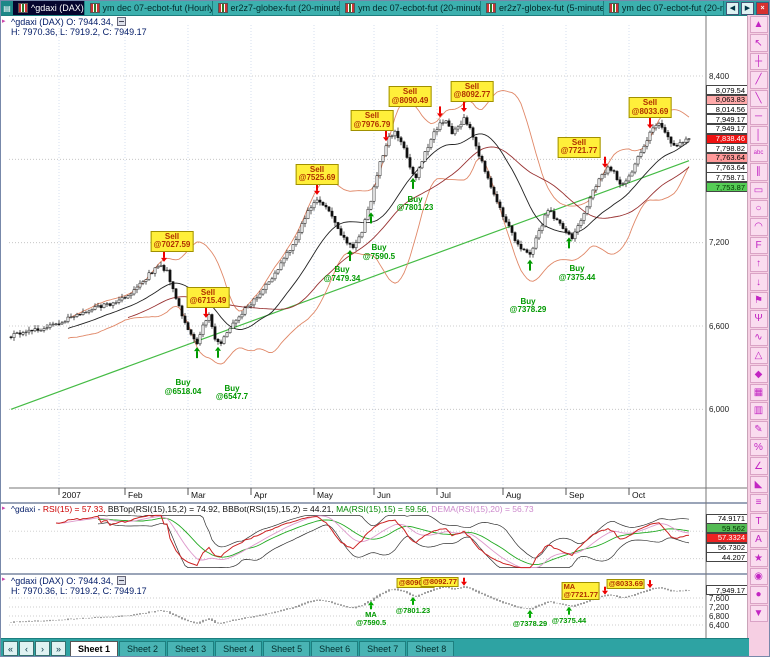  What do you see at coordinates (7, 8) in the screenshot?
I see `window-icon: ▤` at bounding box center [7, 8].